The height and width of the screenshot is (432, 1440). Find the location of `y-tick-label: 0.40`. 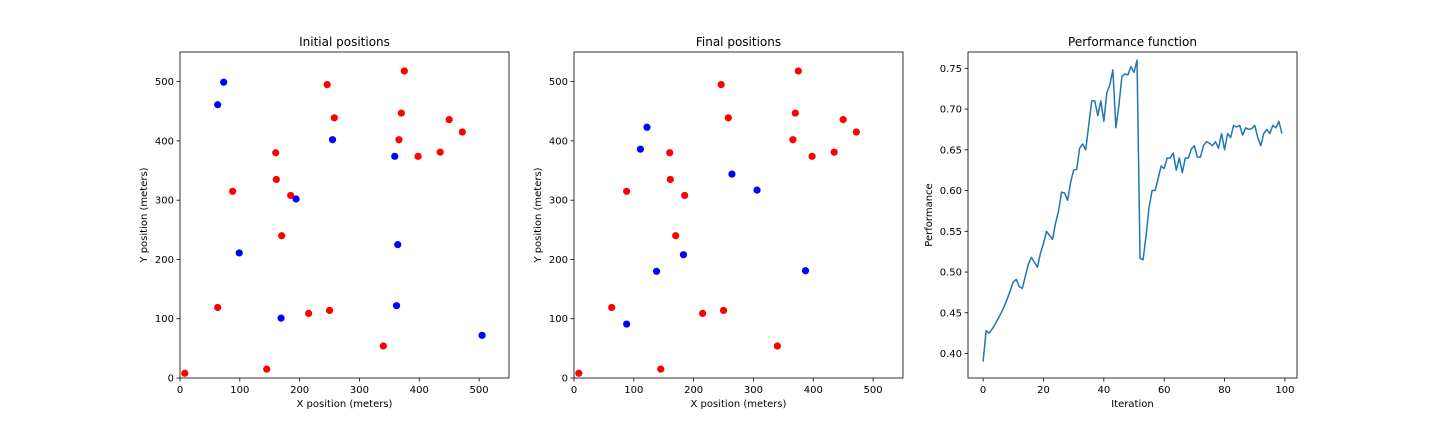

y-tick-label: 0.40 is located at coordinates (951, 354).